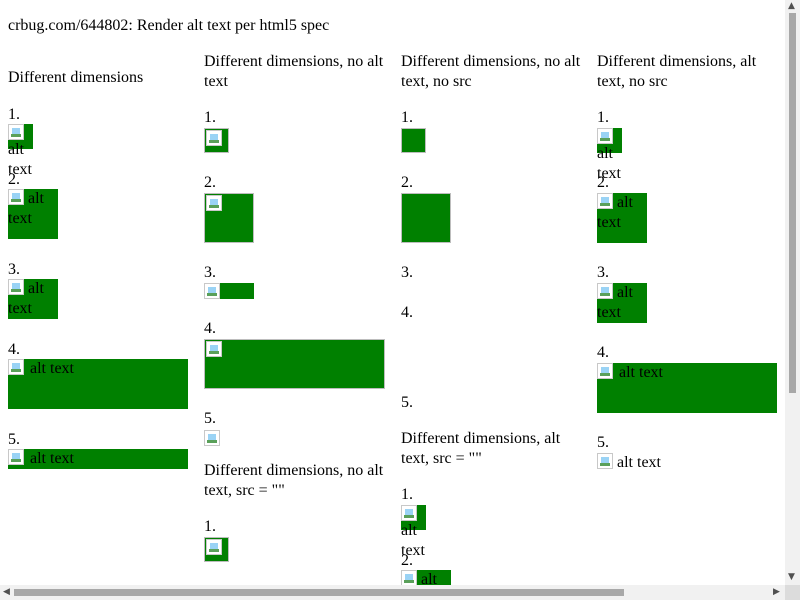  I want to click on vertical-scrollbar-thumb, so click(792, 203).